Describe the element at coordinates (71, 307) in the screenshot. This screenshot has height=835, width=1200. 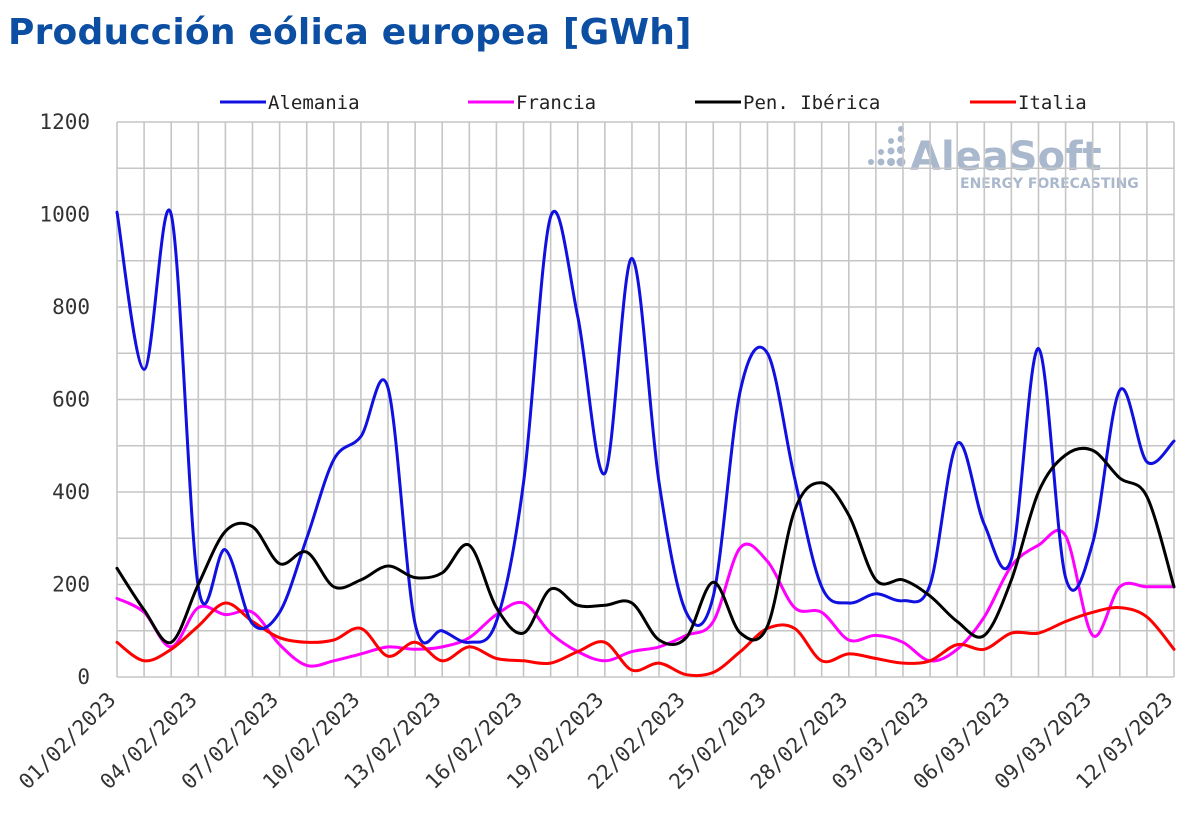
I see `y-tick-label: 800` at that location.